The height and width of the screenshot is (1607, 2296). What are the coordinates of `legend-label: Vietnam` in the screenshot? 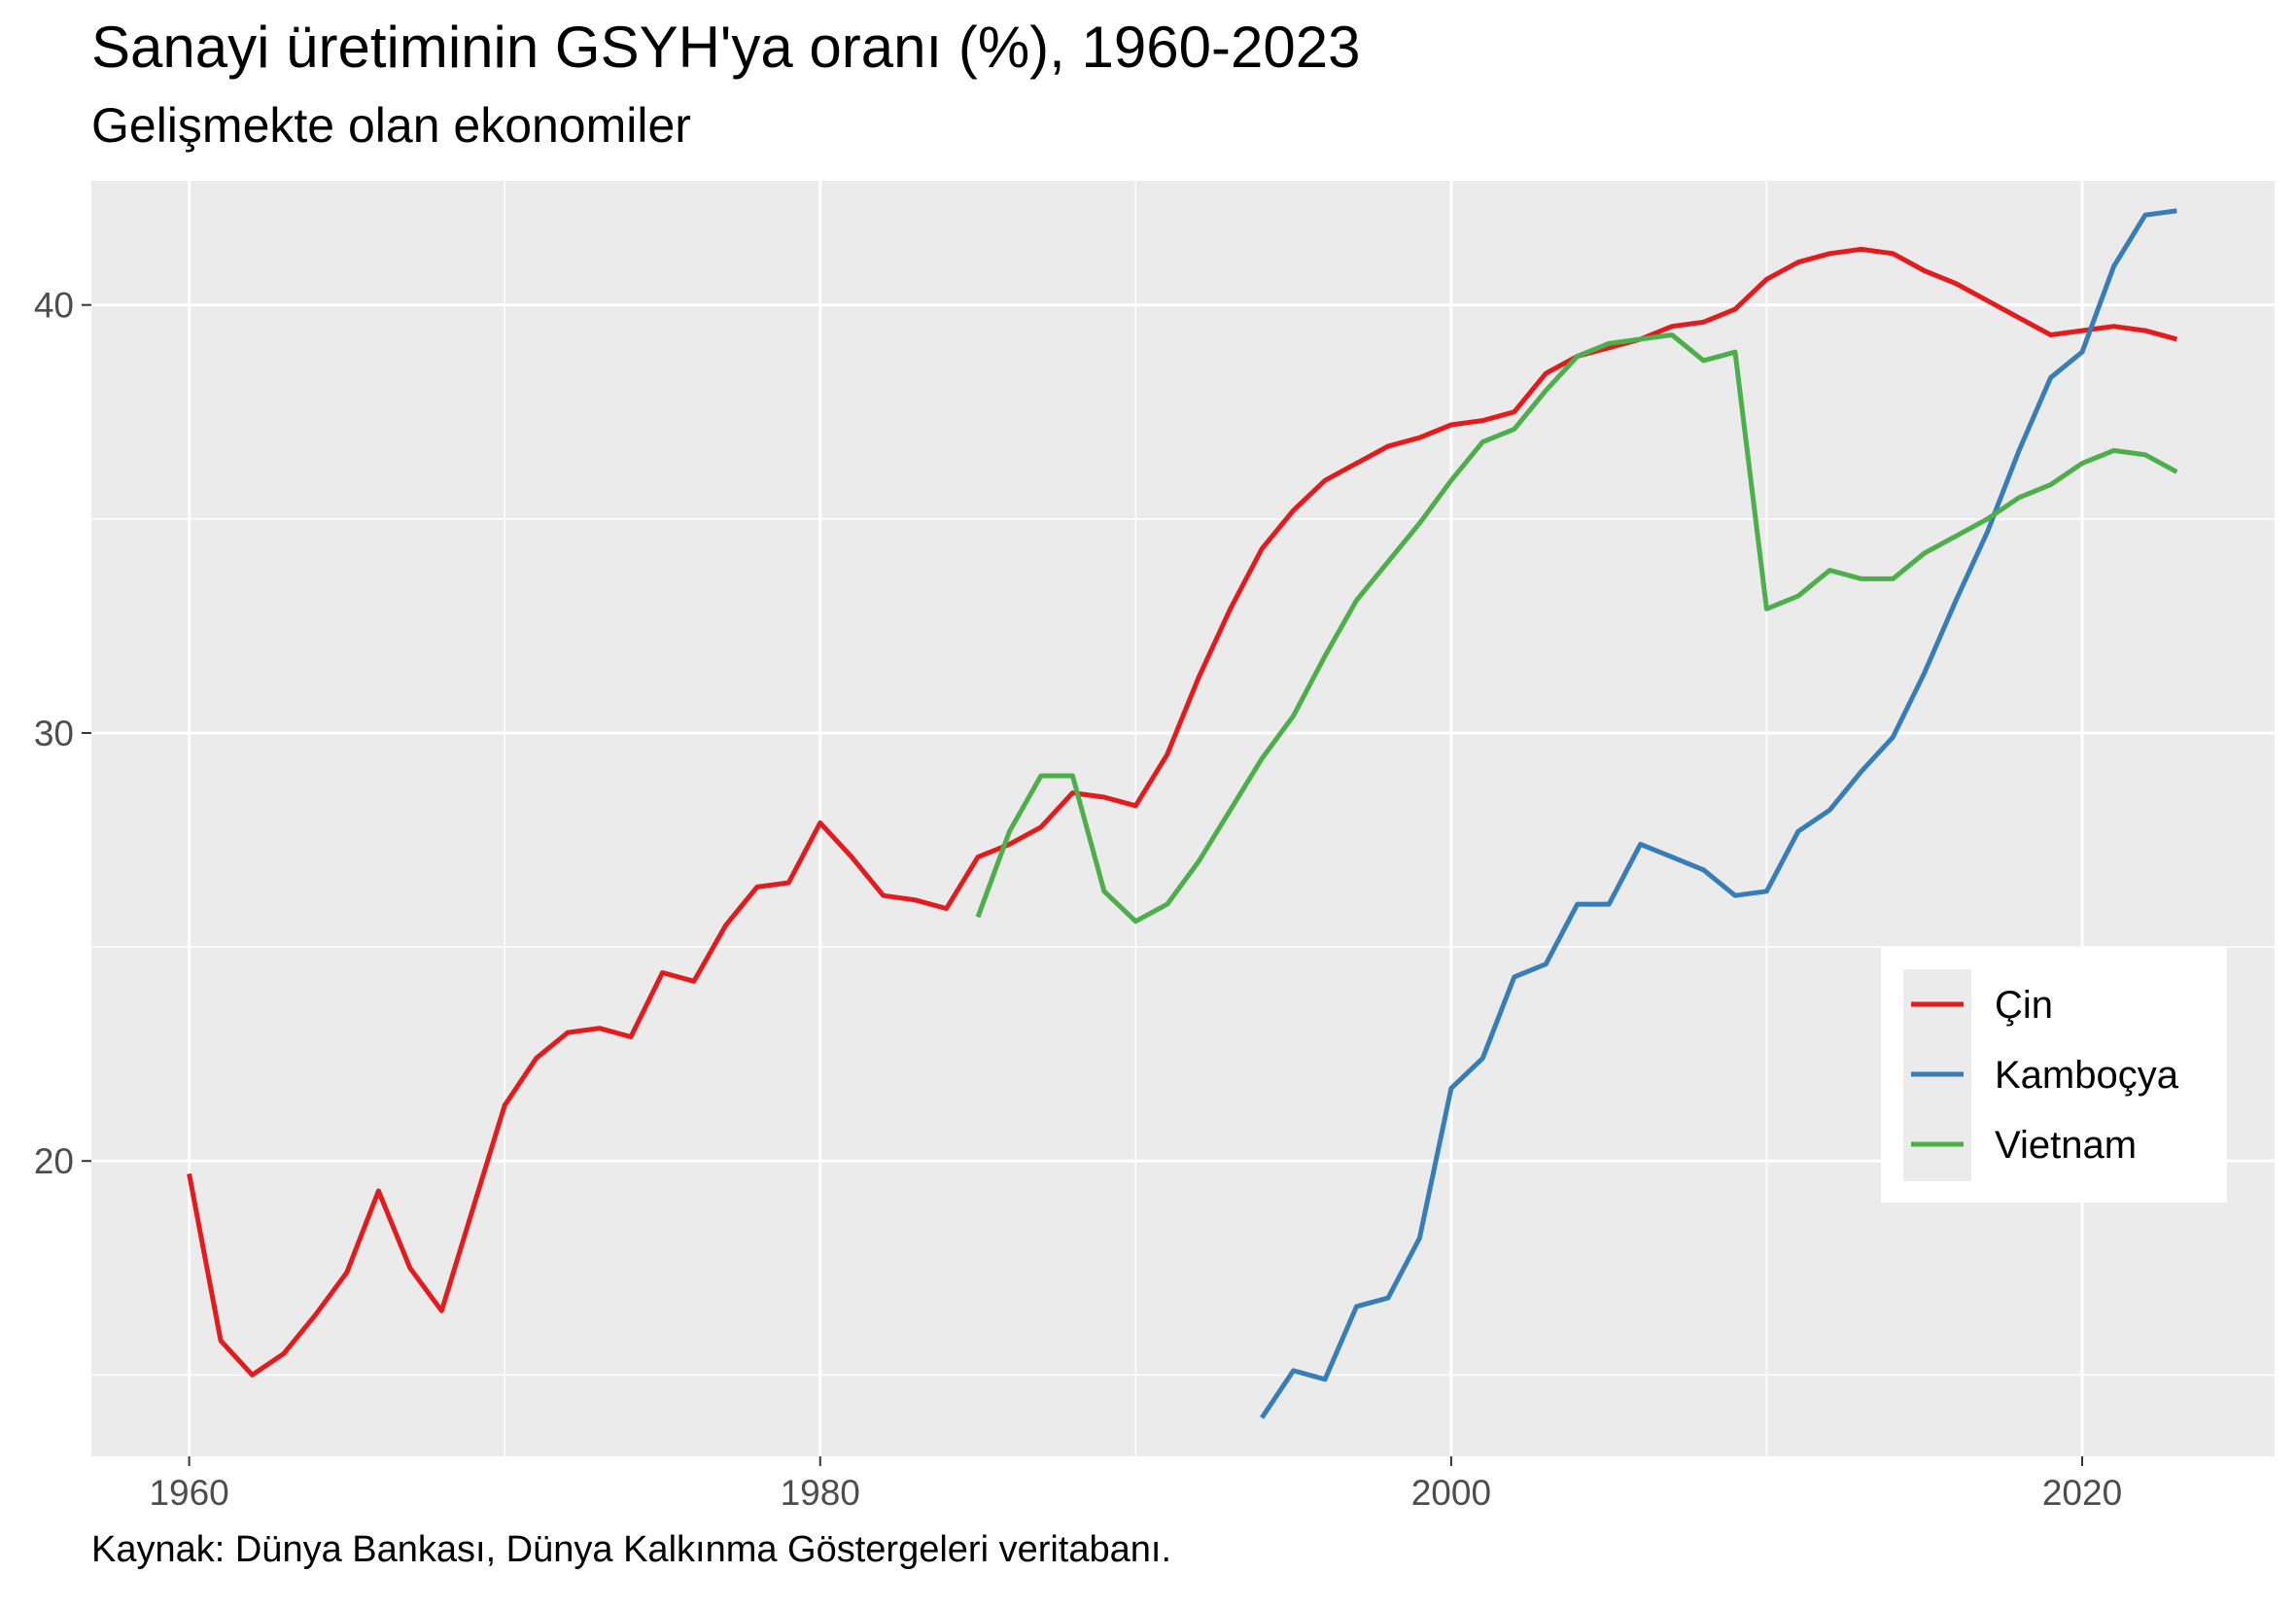 It's located at (2066, 1145).